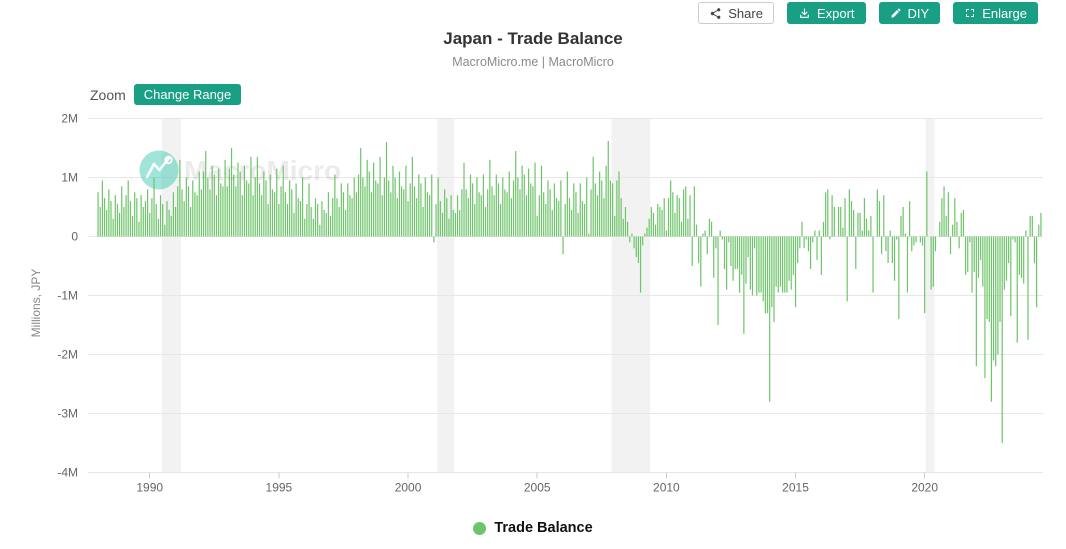 The width and height of the screenshot is (1066, 549). What do you see at coordinates (716, 13) in the screenshot?
I see `share-icon` at bounding box center [716, 13].